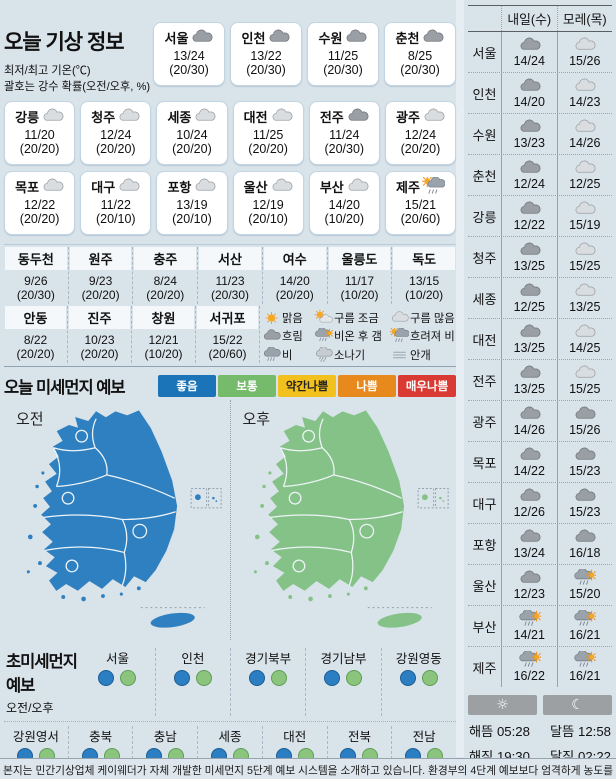 The width and height of the screenshot is (616, 779). Describe the element at coordinates (529, 462) in the screenshot. I see `forecast-tomorrow: 14/22` at that location.